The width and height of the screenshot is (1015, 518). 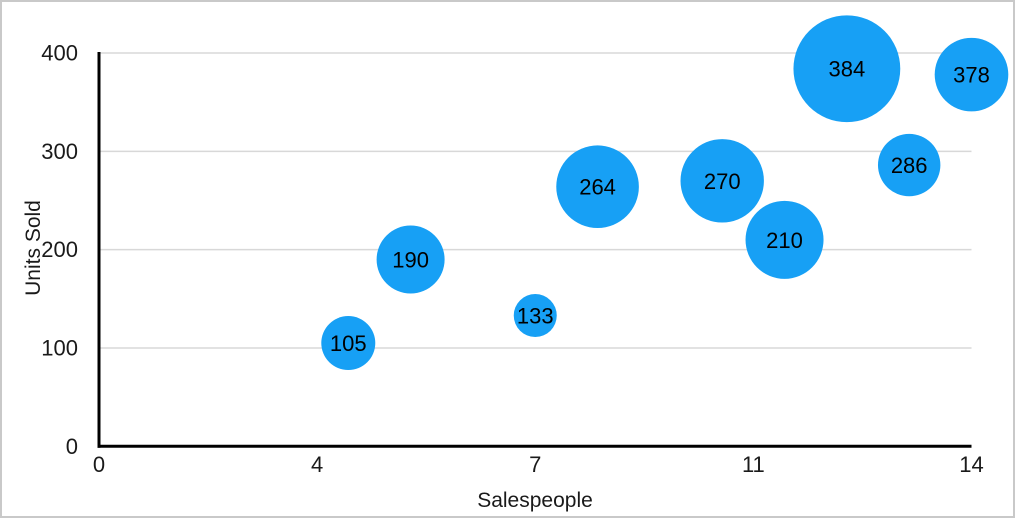 What do you see at coordinates (59, 347) in the screenshot?
I see `y-tick-label: 100` at bounding box center [59, 347].